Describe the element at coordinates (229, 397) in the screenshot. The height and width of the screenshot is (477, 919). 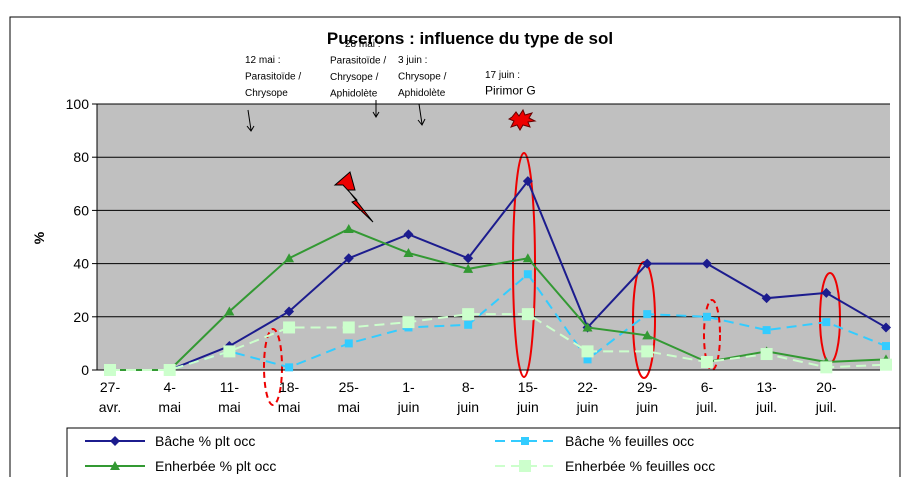
I see `x-tick-label: 11-mai` at that location.